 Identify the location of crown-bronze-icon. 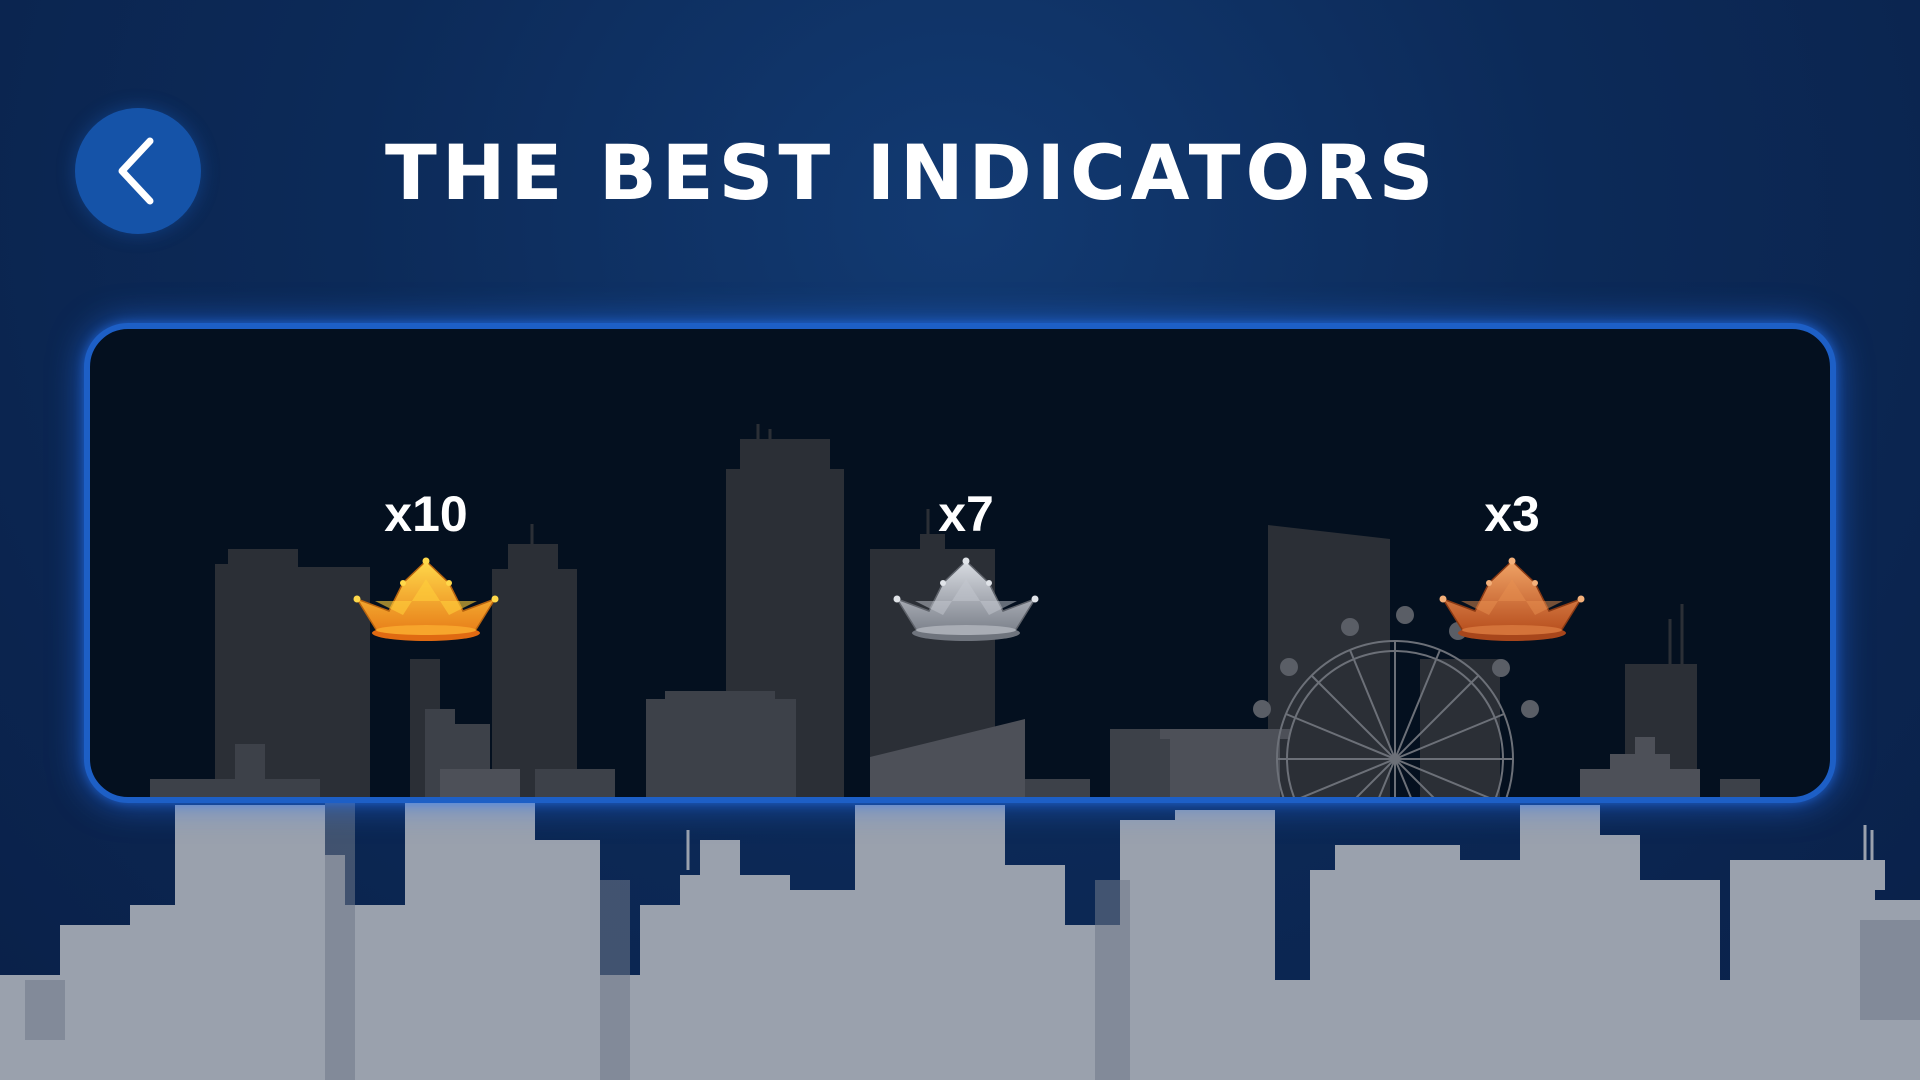
(1512, 599).